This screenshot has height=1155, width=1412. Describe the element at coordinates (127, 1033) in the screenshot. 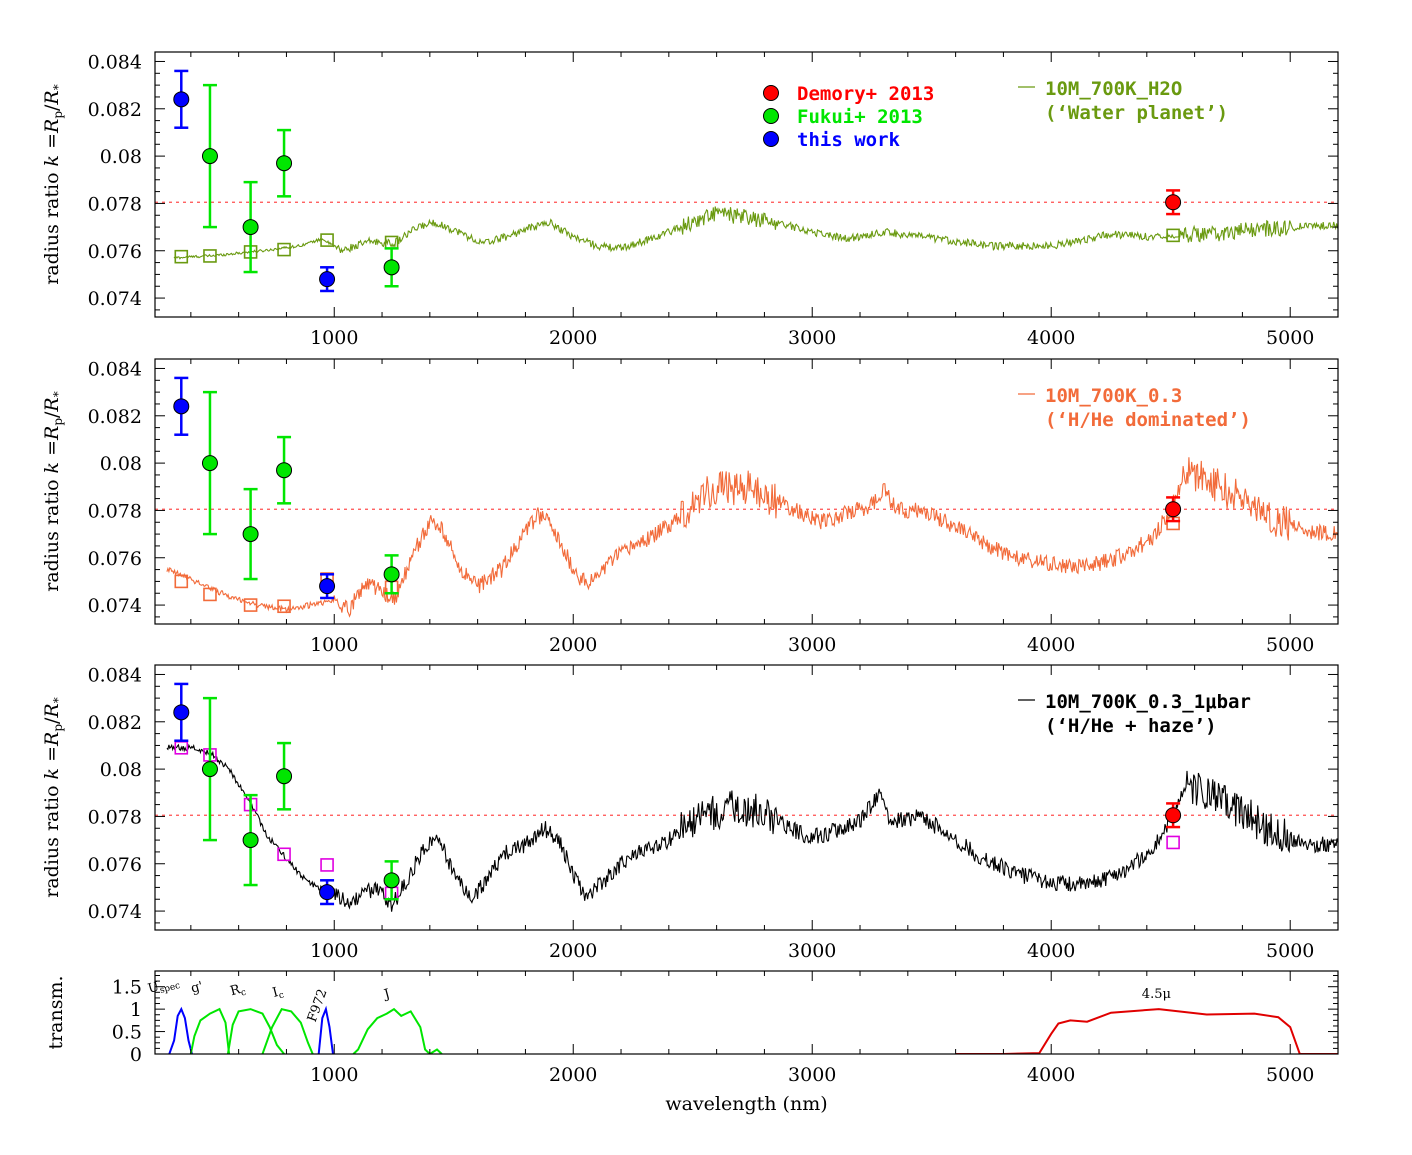

I see `y-tick-label: 0.5` at that location.